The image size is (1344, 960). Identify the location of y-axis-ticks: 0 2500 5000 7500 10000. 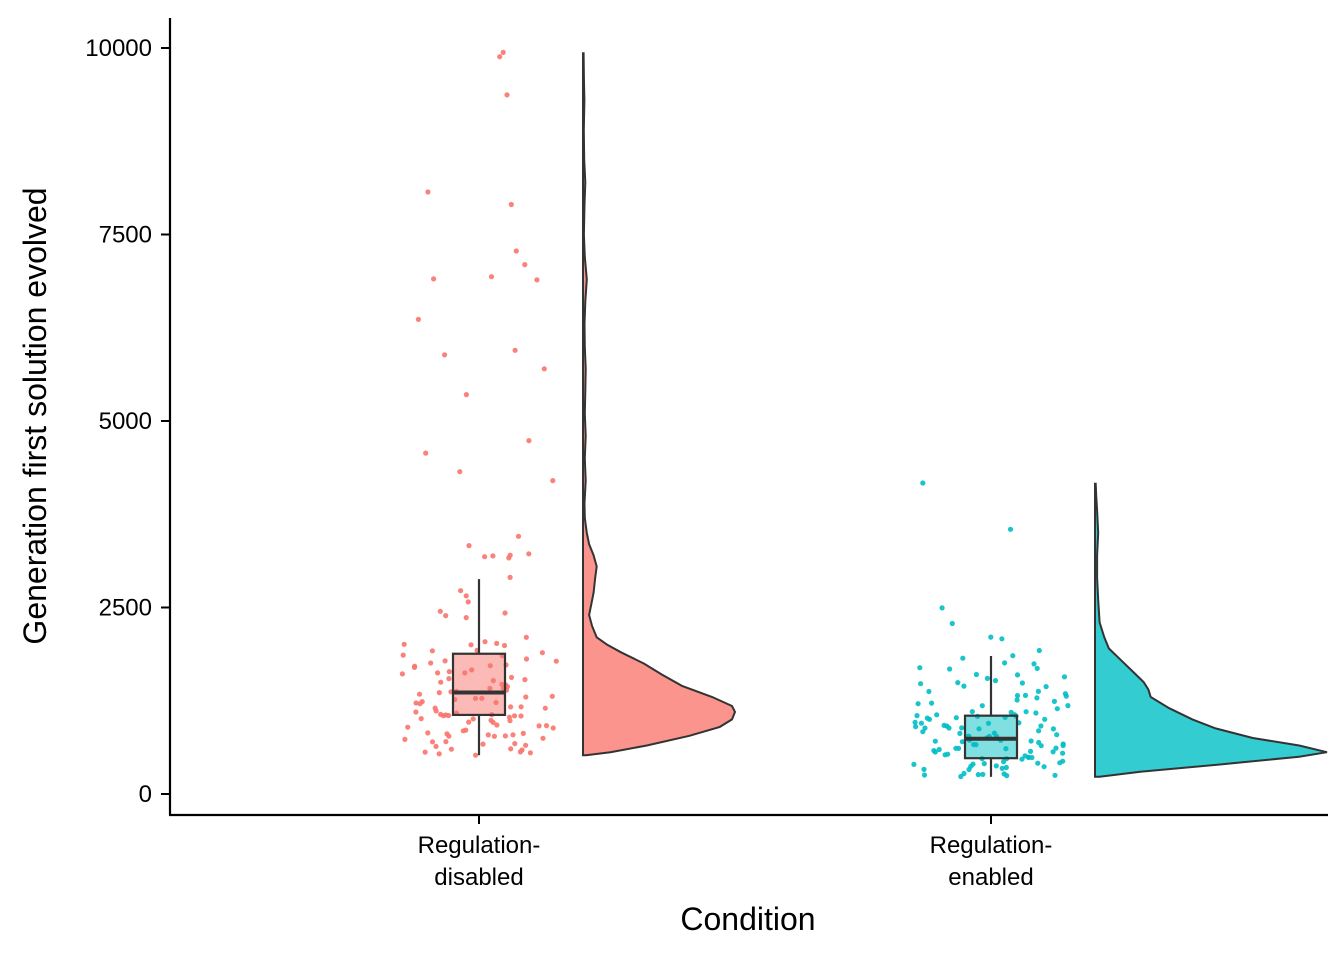
(127, 421).